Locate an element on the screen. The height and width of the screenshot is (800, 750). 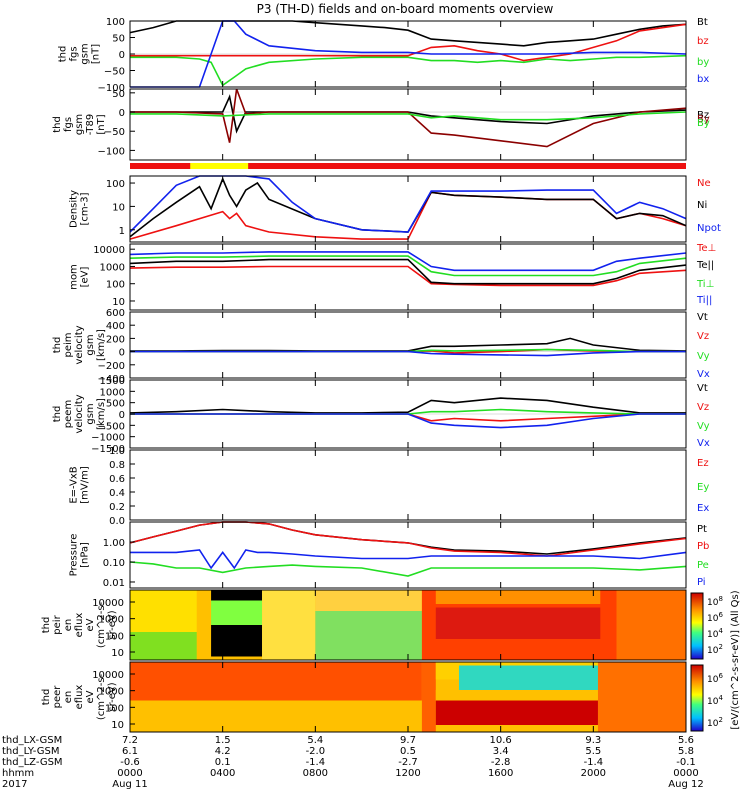
x-tick-label: 5.4 is located at coordinates (315, 740).